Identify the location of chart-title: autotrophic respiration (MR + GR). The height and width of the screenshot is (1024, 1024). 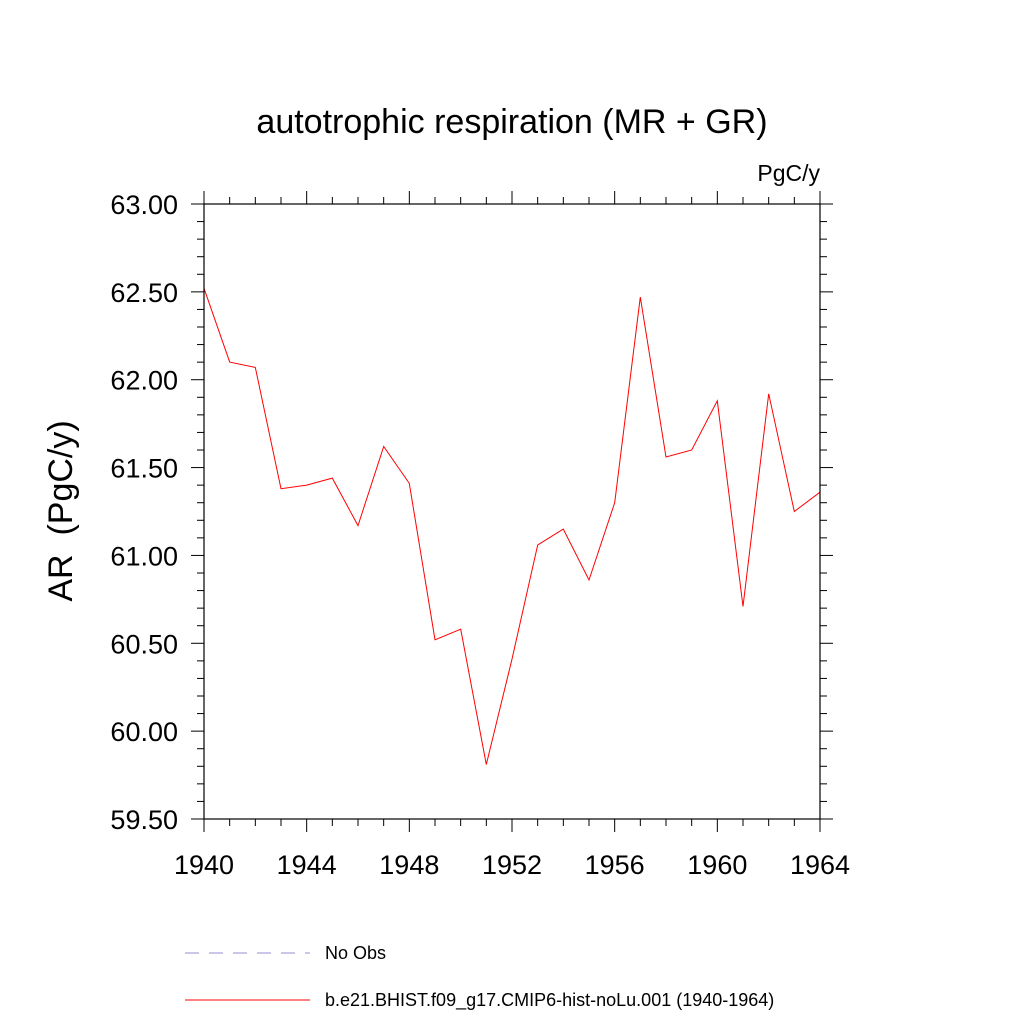
(511, 122).